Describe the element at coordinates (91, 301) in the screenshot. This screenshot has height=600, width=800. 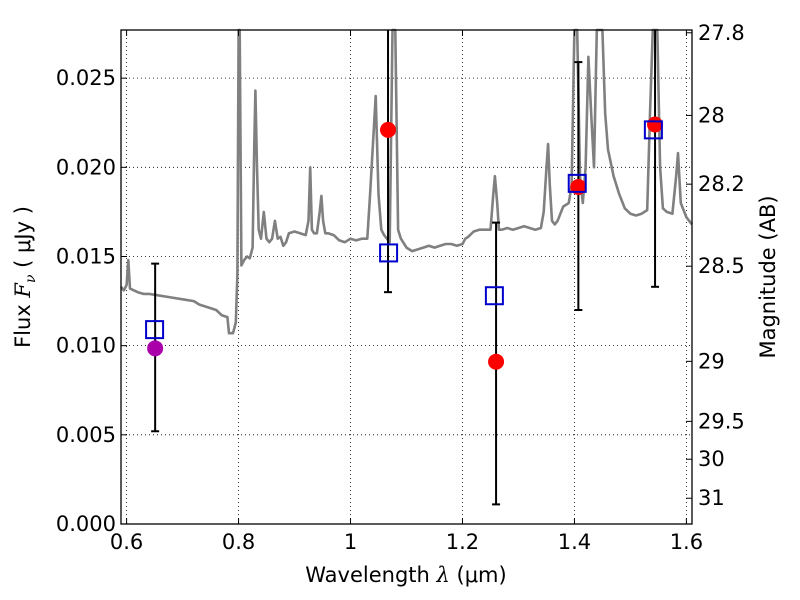
I see `y-axis-left: 0.000 0.005 0.010 0.015 0.020 0.025` at that location.